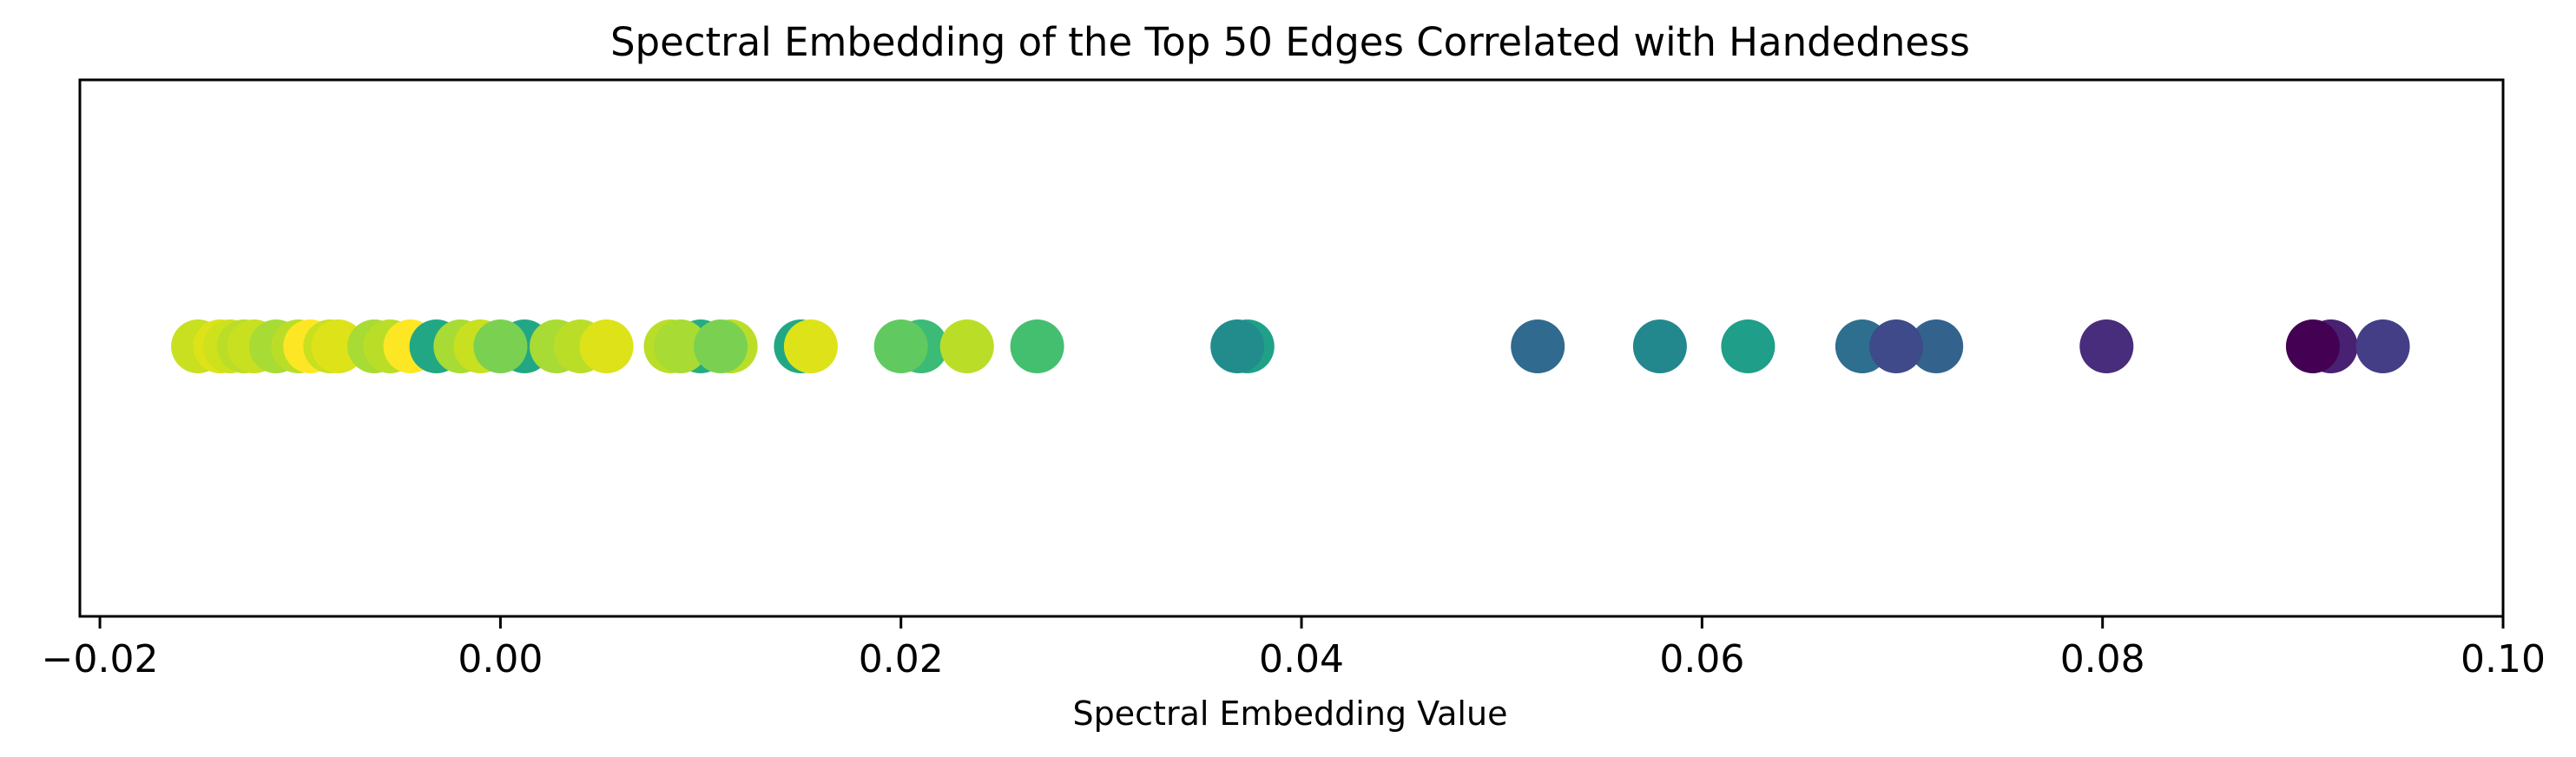  Describe the element at coordinates (1701, 659) in the screenshot. I see `x-tick-label: 0.06` at that location.